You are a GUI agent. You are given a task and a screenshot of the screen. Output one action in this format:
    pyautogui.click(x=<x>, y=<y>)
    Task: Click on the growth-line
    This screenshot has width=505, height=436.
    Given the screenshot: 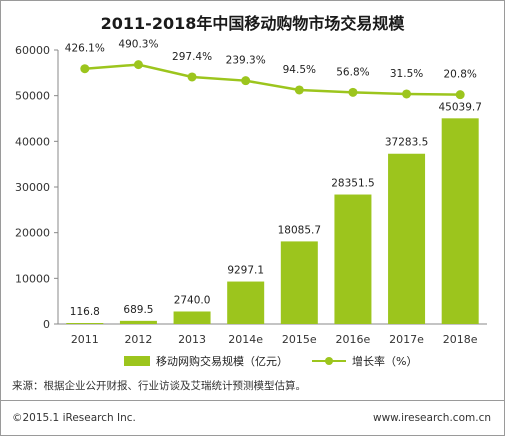 What is the action you would take?
    pyautogui.click(x=272, y=79)
    